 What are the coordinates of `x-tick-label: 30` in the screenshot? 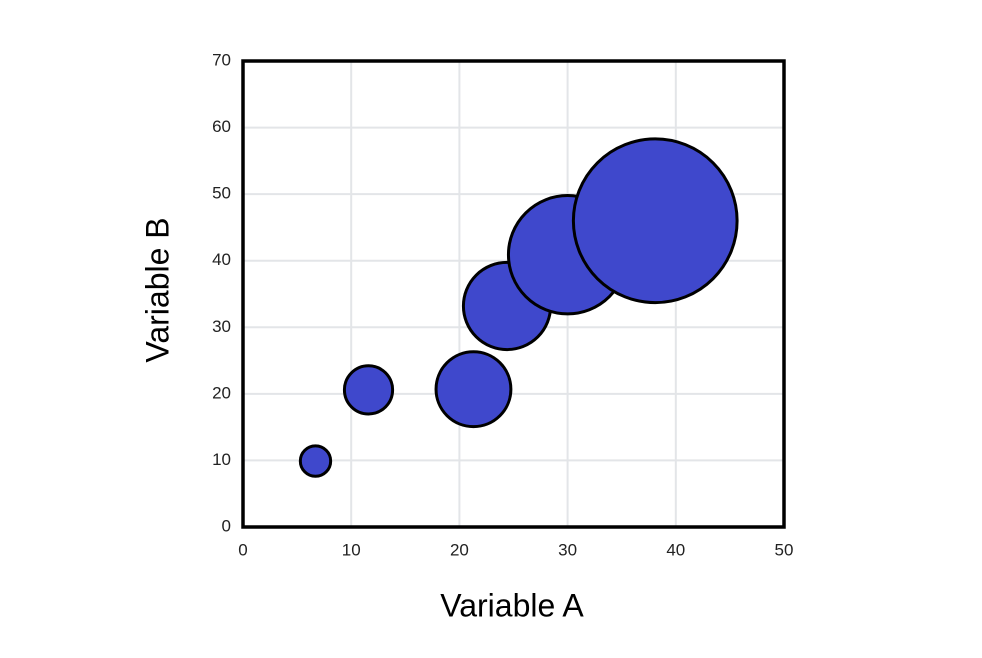 It's located at (567, 549).